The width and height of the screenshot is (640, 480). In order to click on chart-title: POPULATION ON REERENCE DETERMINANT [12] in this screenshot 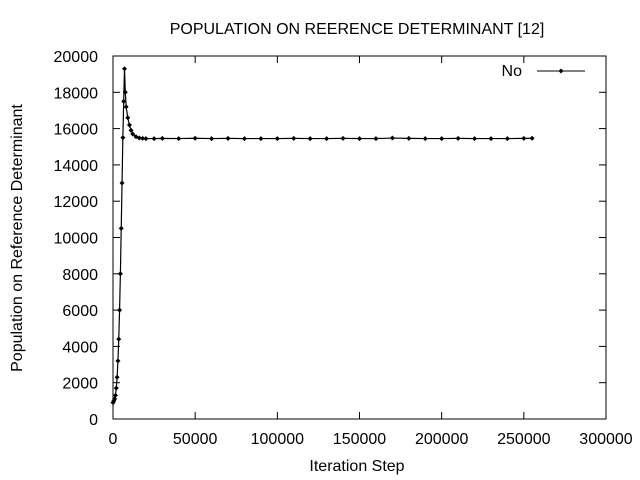, I will do `click(357, 29)`.